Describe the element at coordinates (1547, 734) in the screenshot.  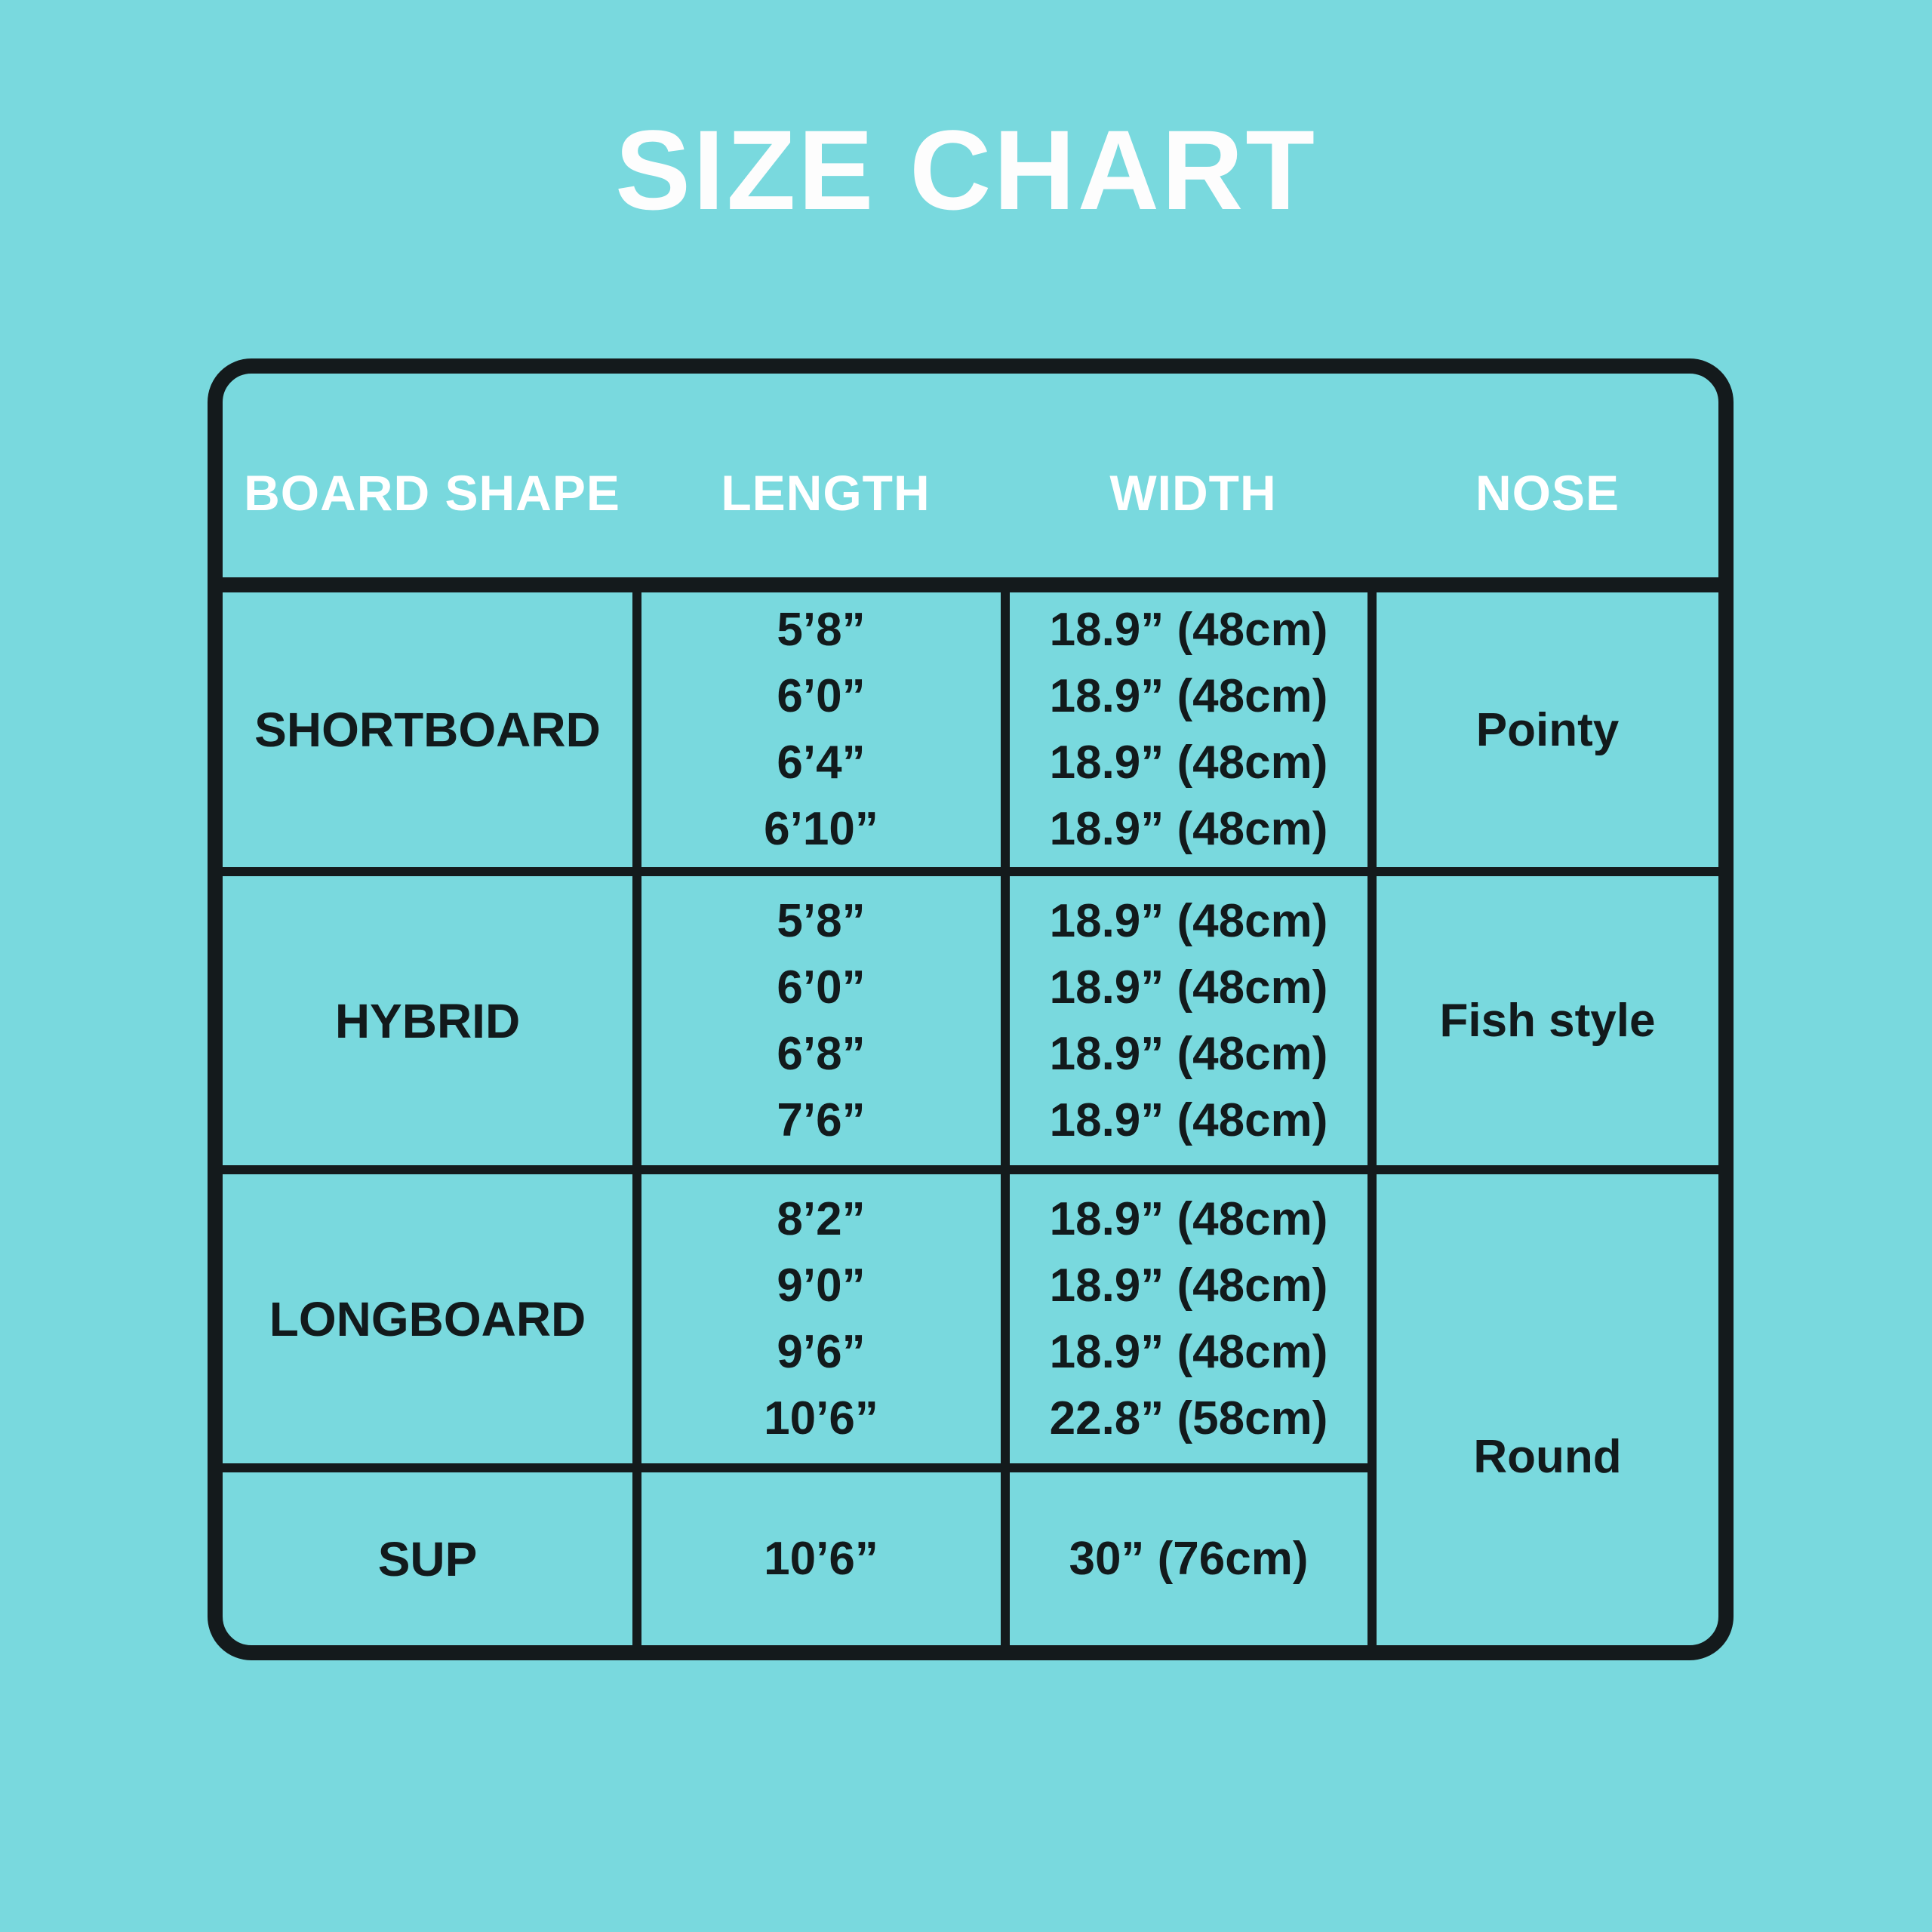
I see `nose-cell-shortboard: Pointy` at that location.